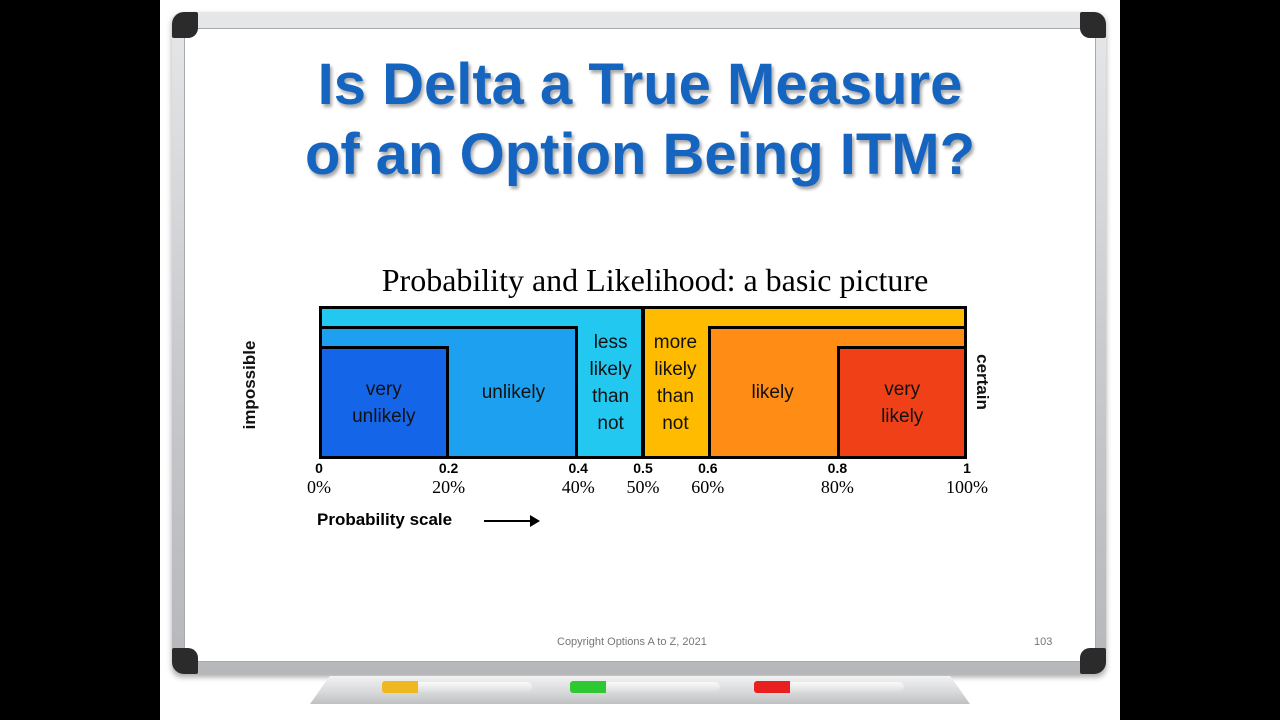 This screenshot has height=720, width=1280. I want to click on arrow-right-icon, so click(535, 521).